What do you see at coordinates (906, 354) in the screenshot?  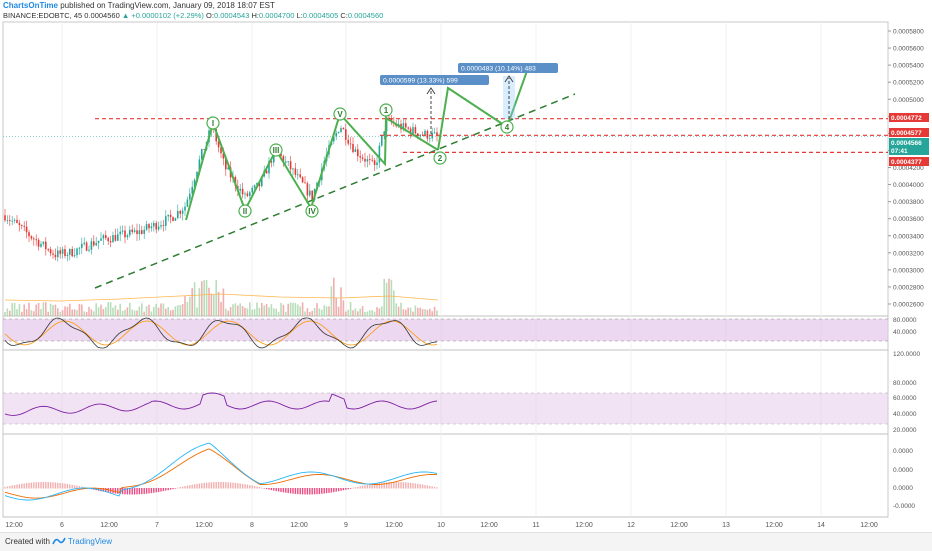 I see `rsi-axis-label: 120.0000` at bounding box center [906, 354].